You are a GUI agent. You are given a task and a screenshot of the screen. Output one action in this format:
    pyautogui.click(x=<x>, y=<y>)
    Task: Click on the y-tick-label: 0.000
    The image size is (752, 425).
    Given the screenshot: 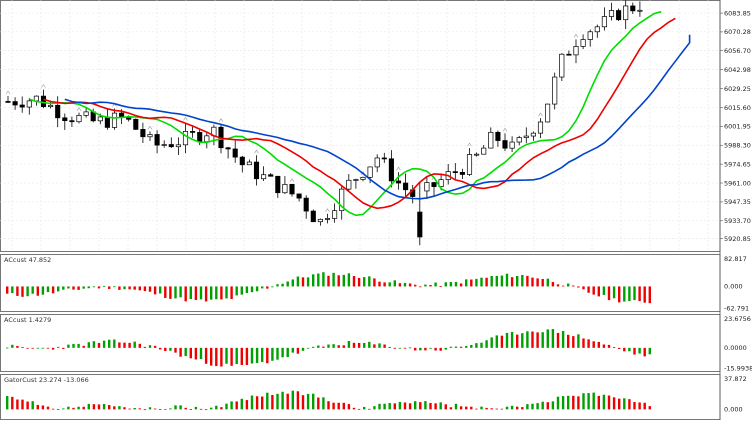 What is the action you would take?
    pyautogui.click(x=733, y=410)
    